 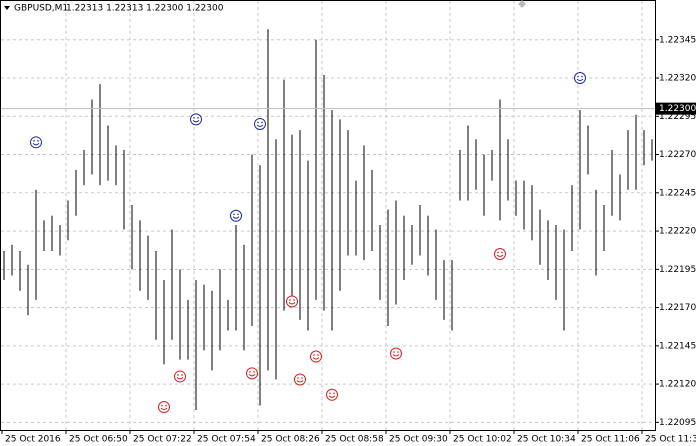 What do you see at coordinates (677, 423) in the screenshot?
I see `y-tick-label: 1.22095` at bounding box center [677, 423].